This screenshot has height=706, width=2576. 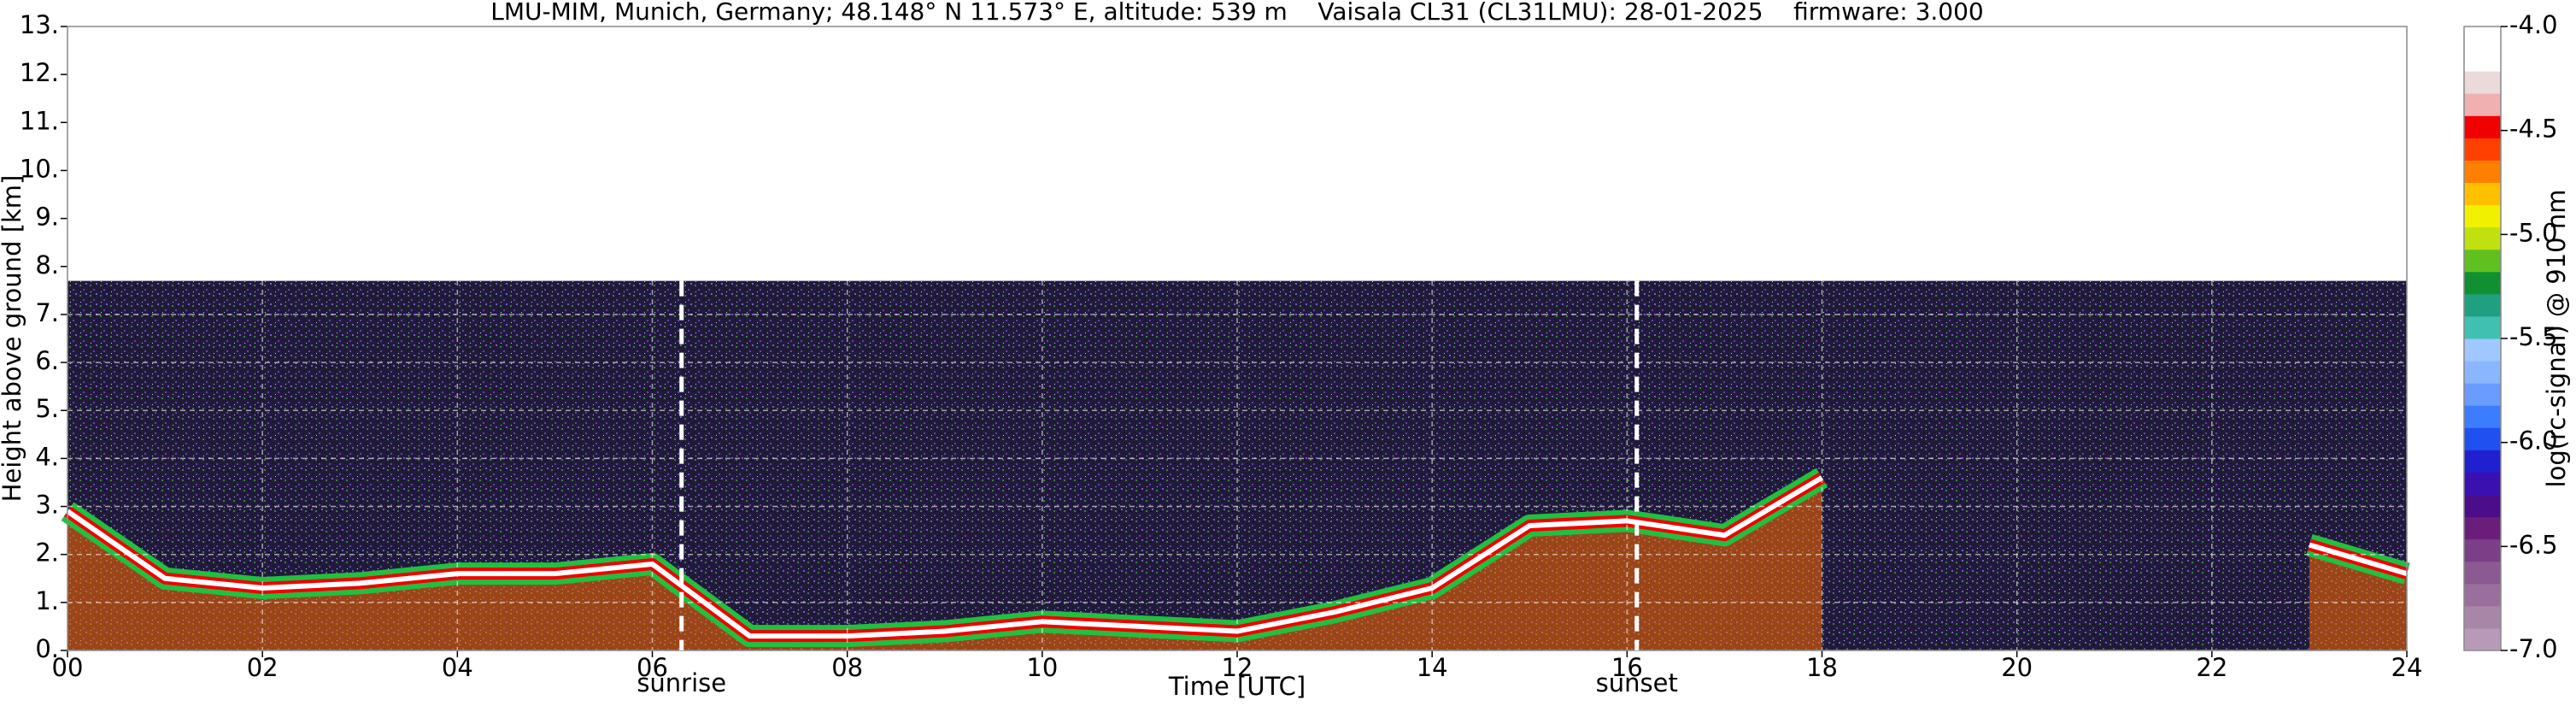 I want to click on x-tick-label: 04, so click(x=457, y=667).